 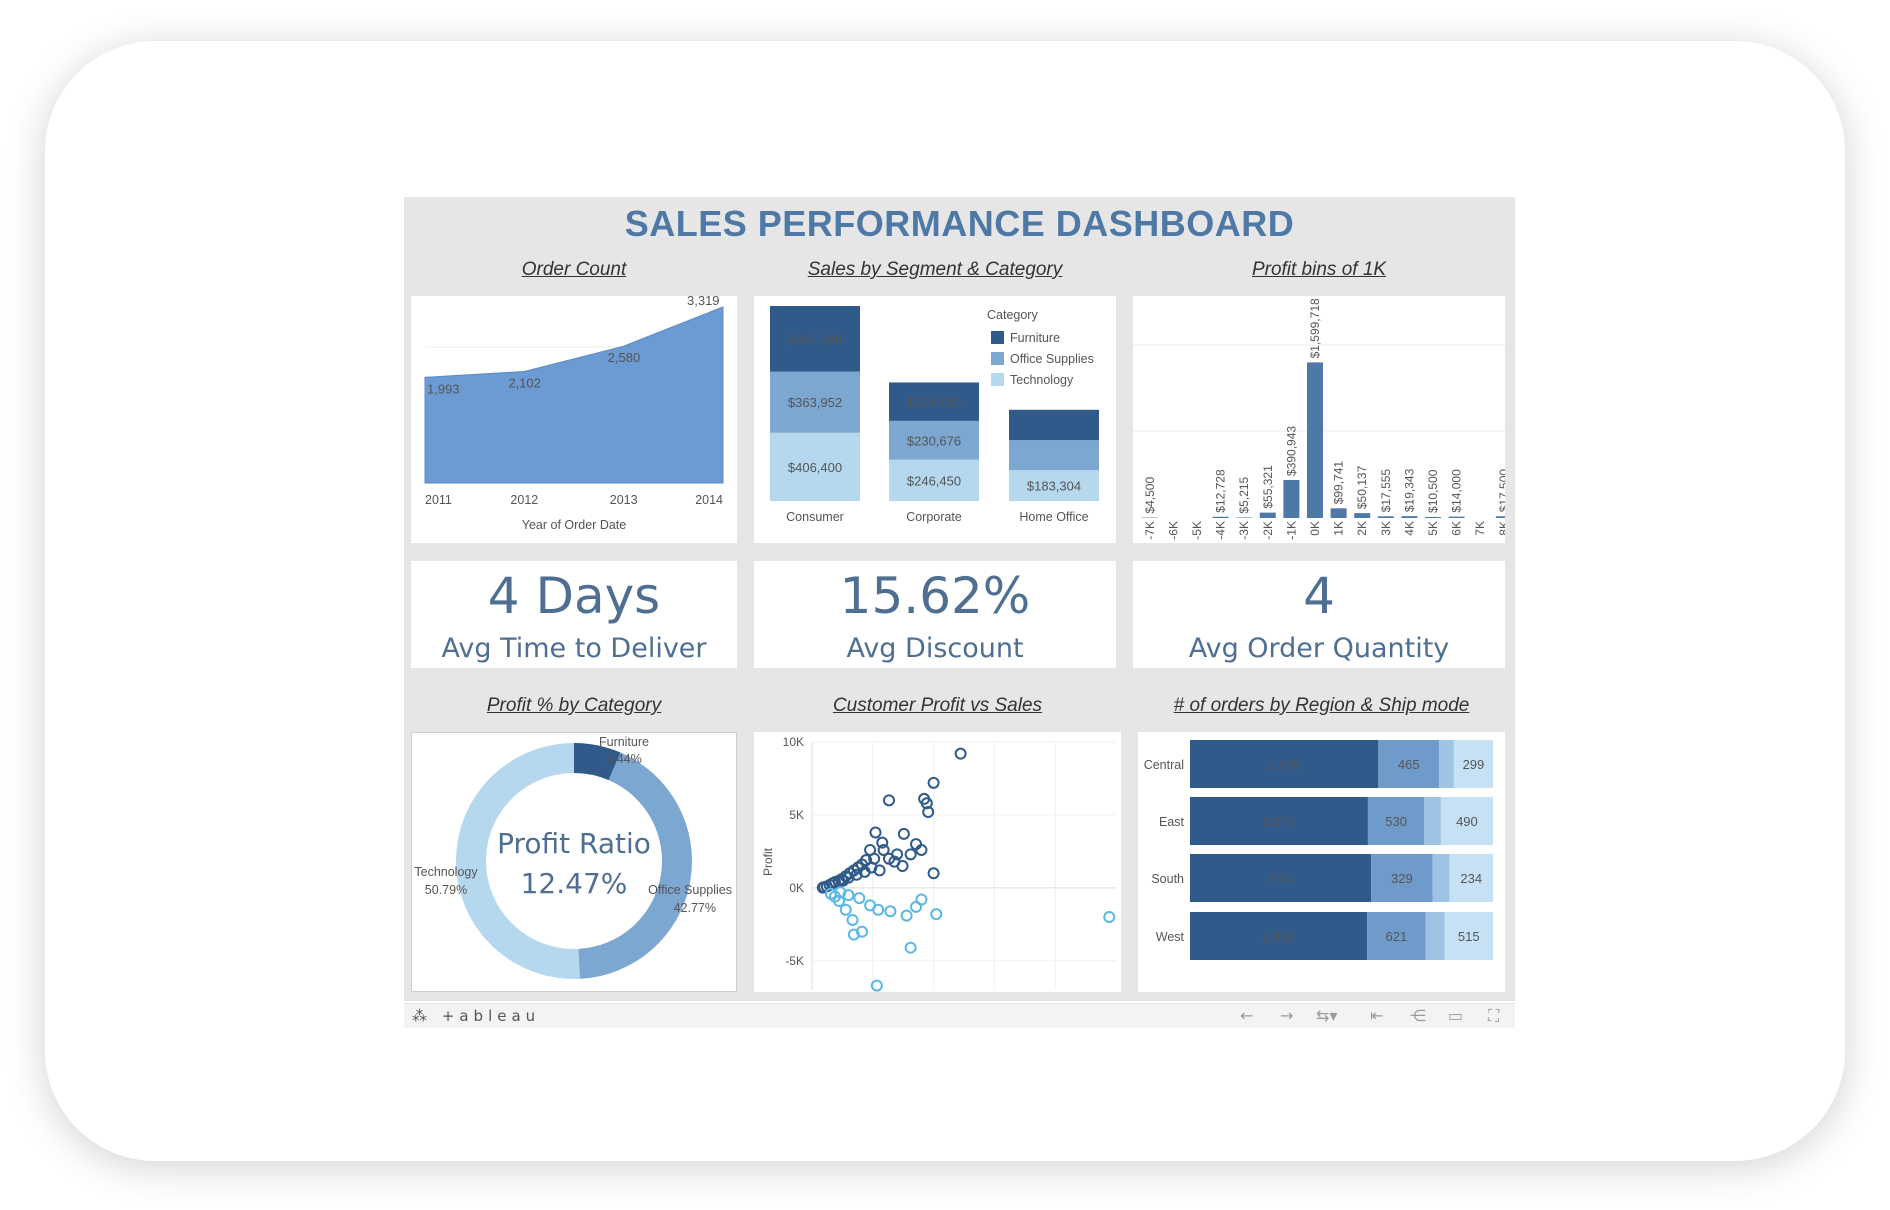 What do you see at coordinates (574, 525) in the screenshot?
I see `x-axis-label: Year of Order Date` at bounding box center [574, 525].